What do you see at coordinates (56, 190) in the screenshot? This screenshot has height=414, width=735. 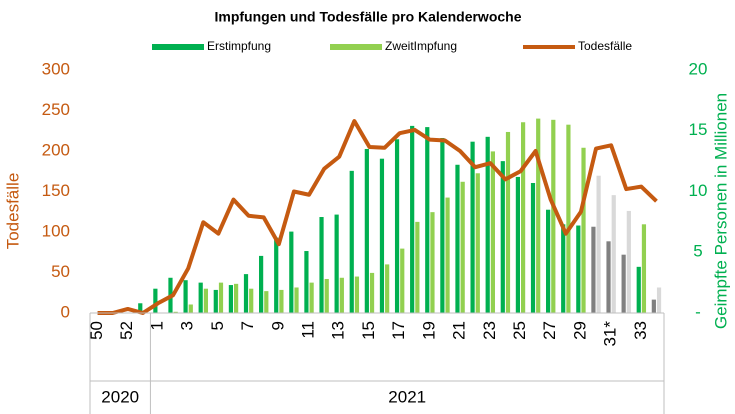 I see `y-tick-label: 150` at bounding box center [56, 190].